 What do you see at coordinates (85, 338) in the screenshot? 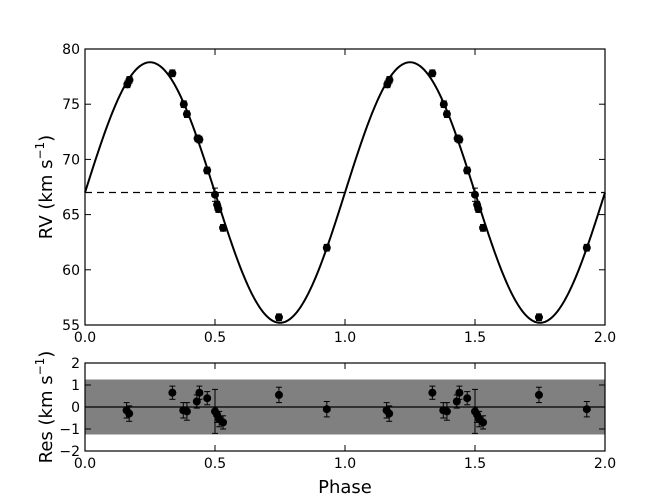
I see `rv-x-tick-label: 0.0` at bounding box center [85, 338].